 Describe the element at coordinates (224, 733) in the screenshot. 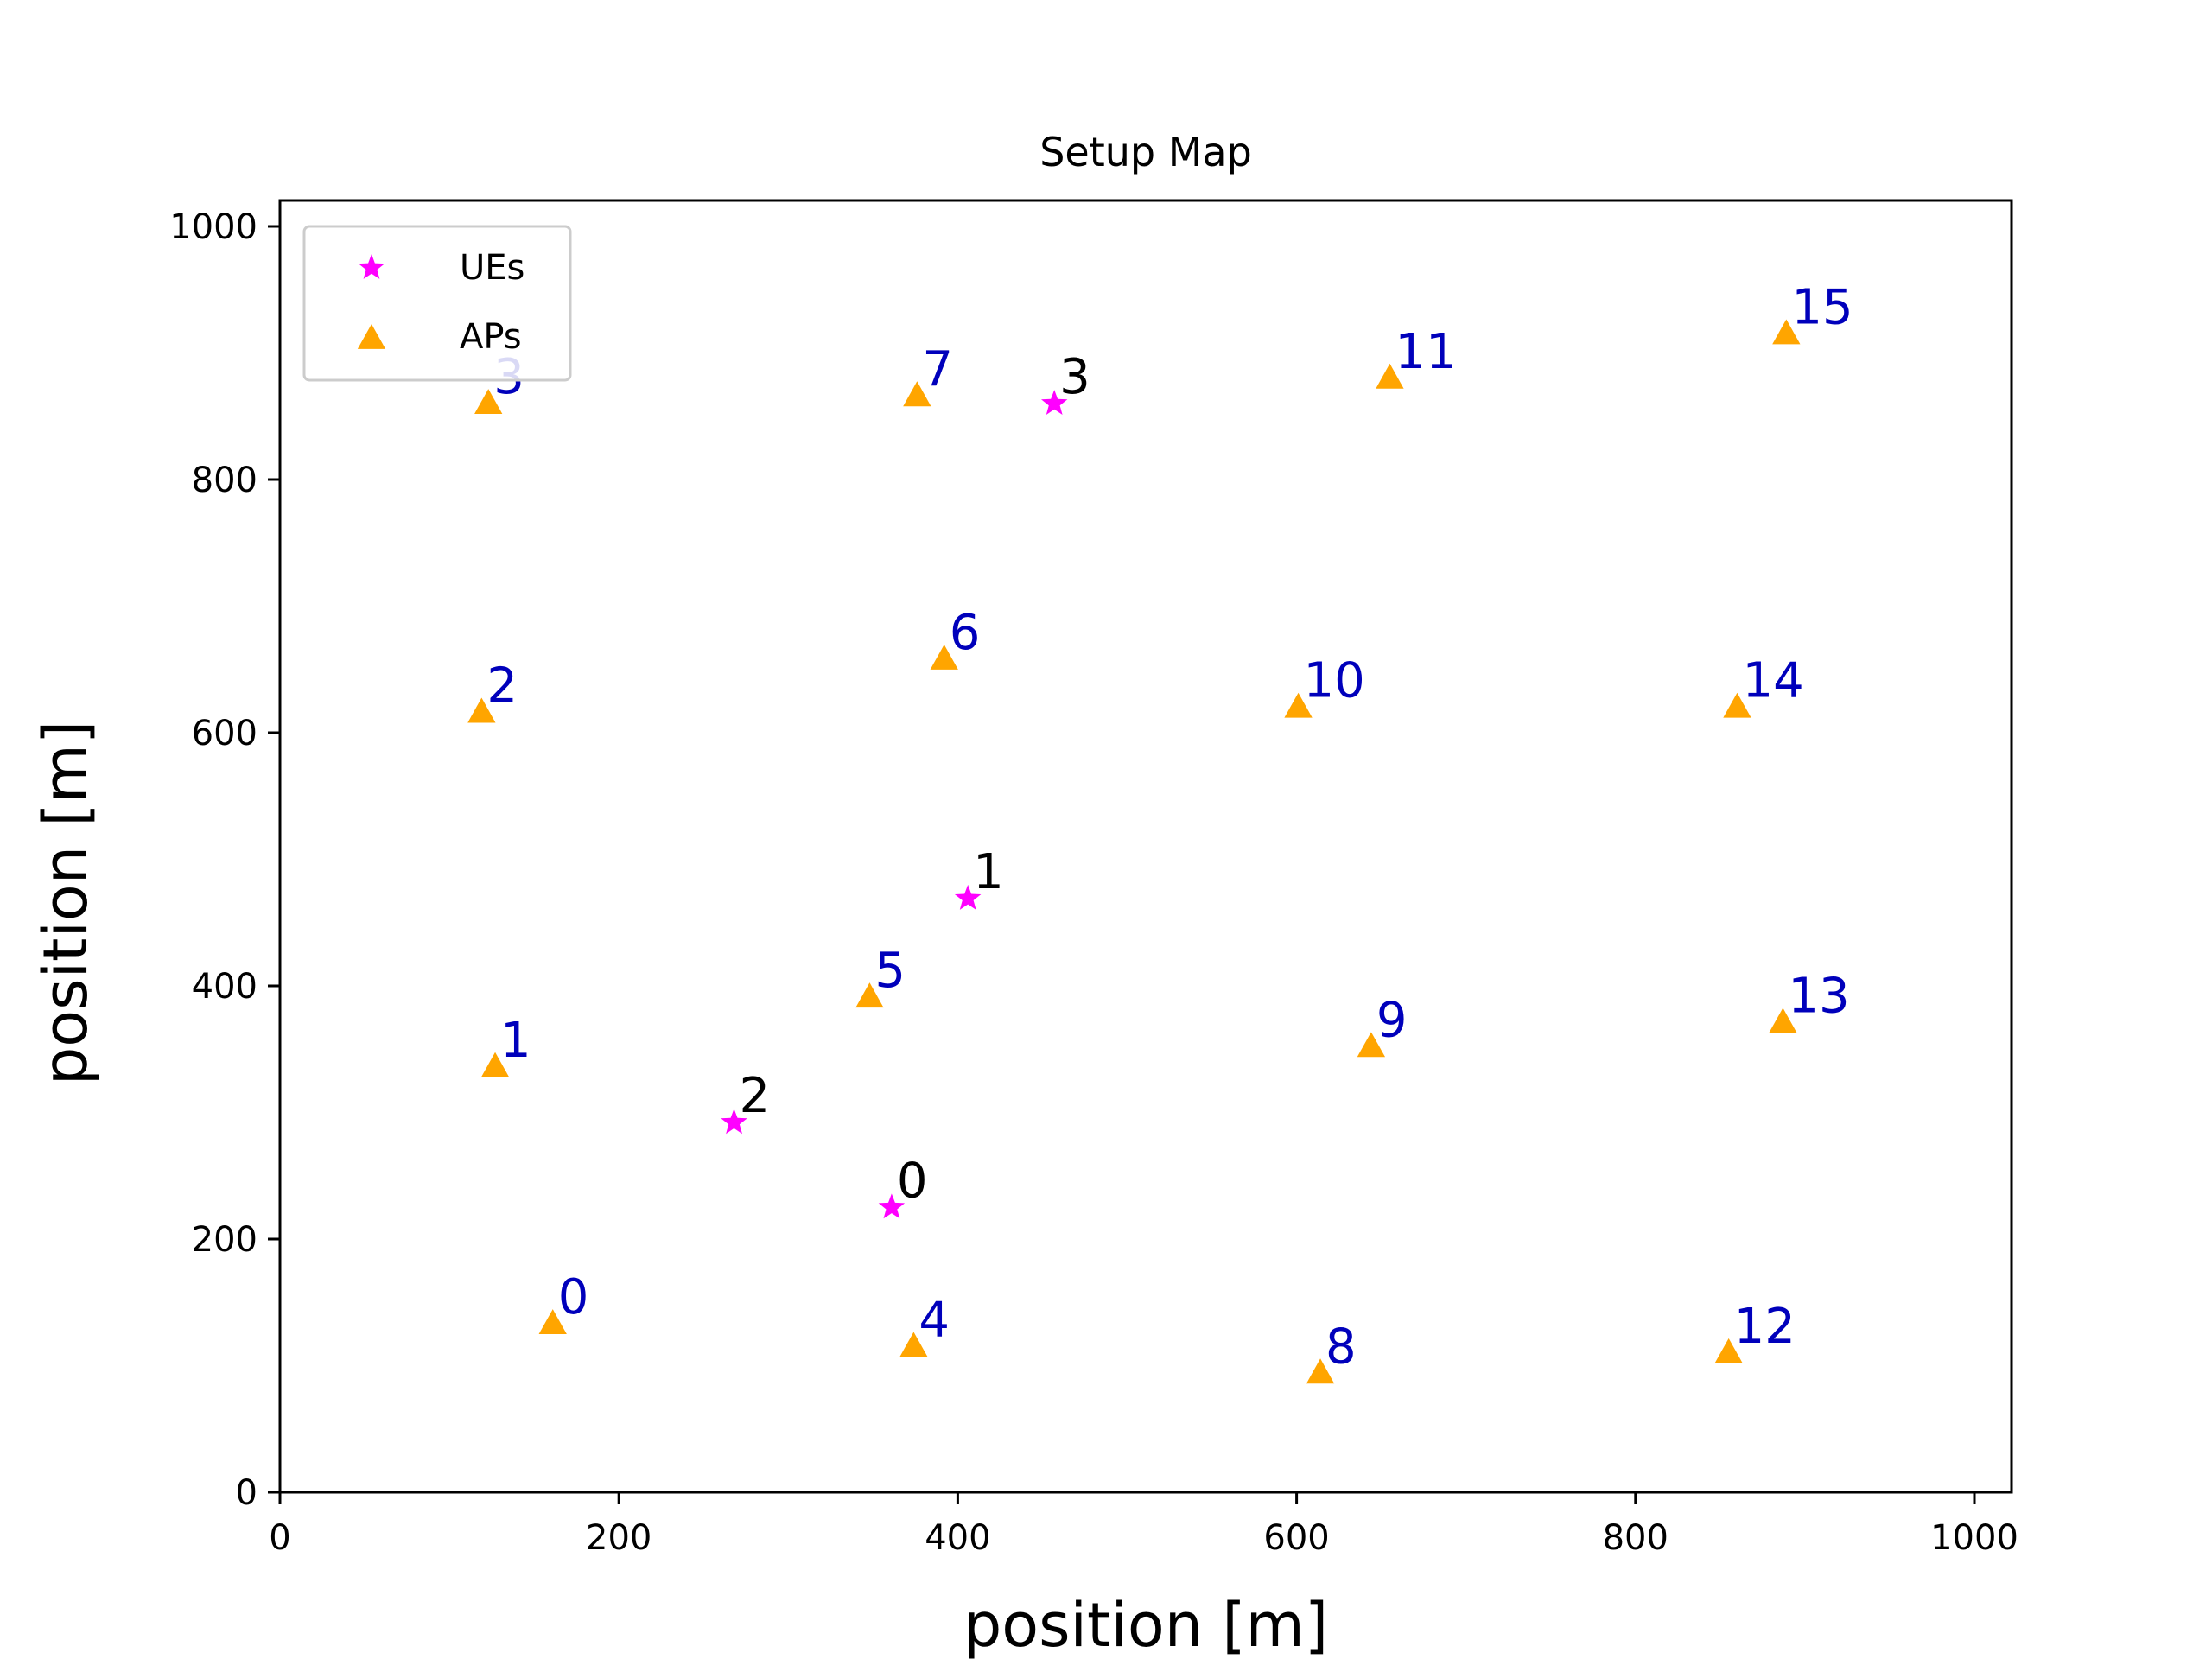

I see `y-tick-label: 600` at that location.